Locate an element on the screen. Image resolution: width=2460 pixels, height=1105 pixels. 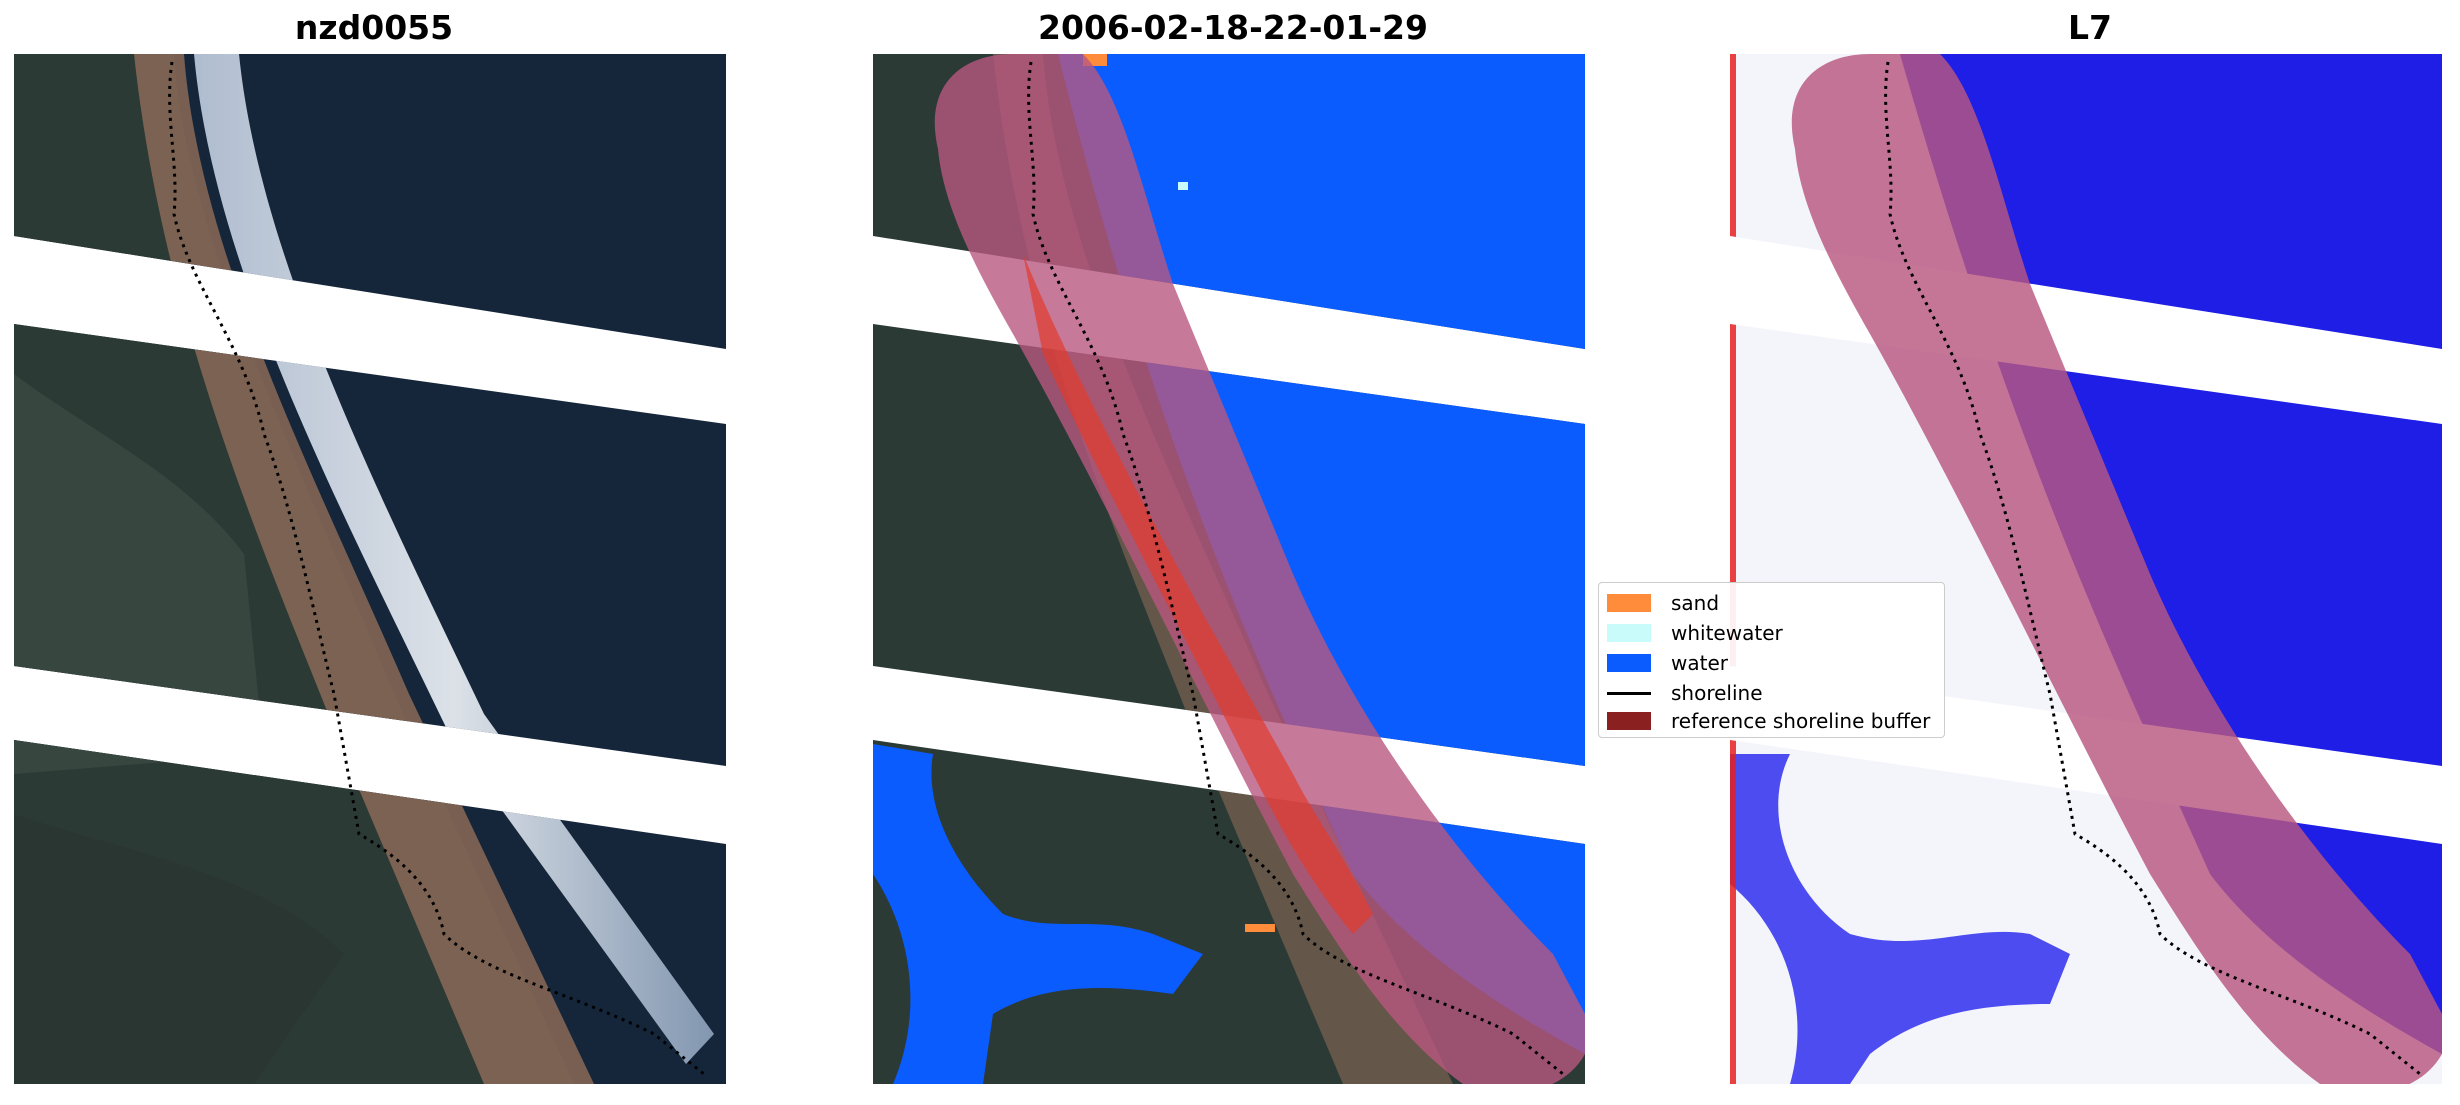
legend-item-buffer: reference shoreline buffer is located at coordinates (1768, 721).